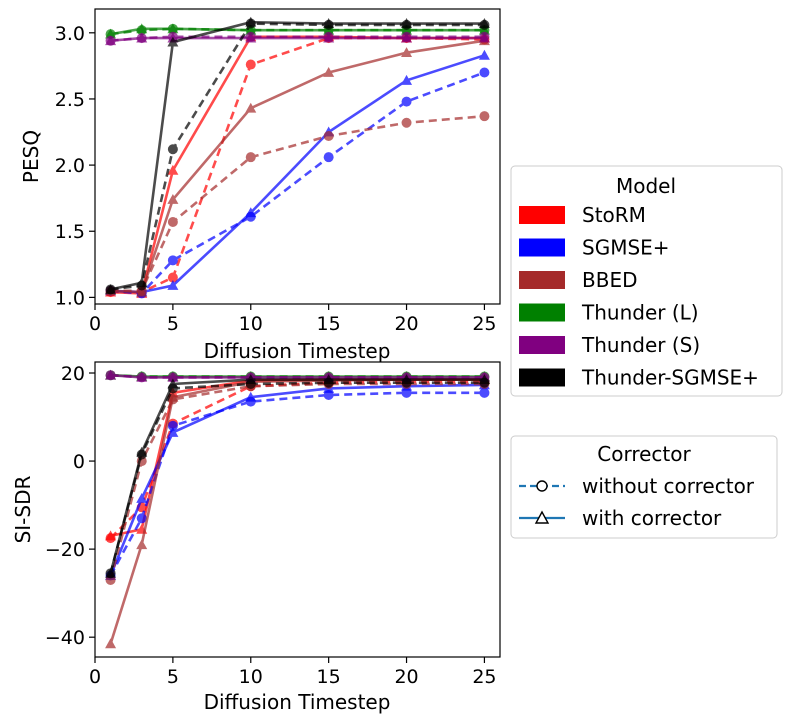 This screenshot has height=725, width=789. I want to click on legend-swatch-bbed, so click(542, 280).